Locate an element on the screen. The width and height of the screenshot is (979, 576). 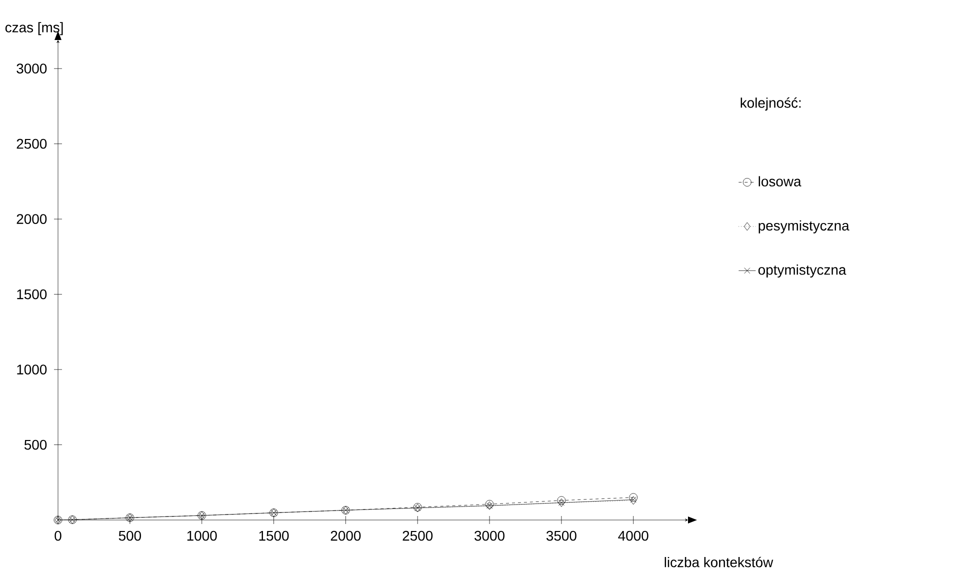
legend-label: optymistyczna is located at coordinates (802, 271).